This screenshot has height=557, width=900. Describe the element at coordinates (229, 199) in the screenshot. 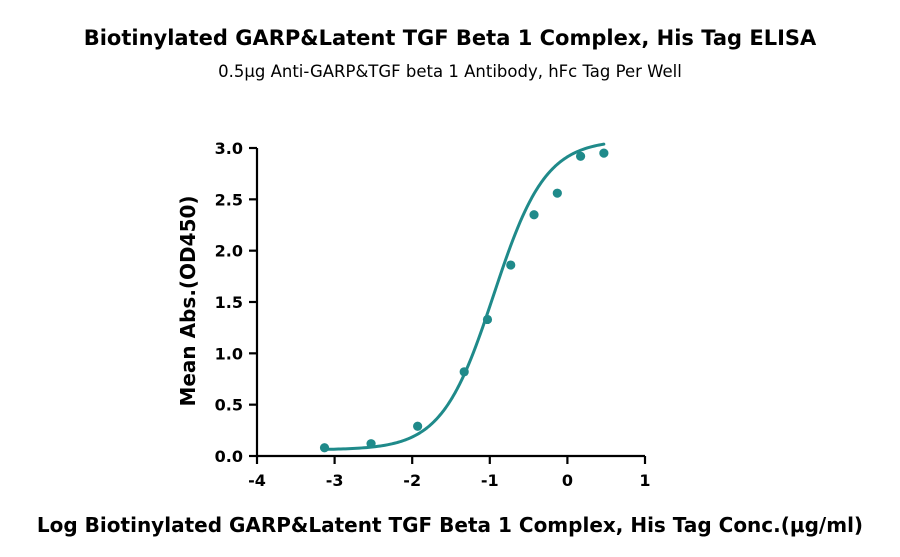

I see `y-tick-label: 2.5` at that location.